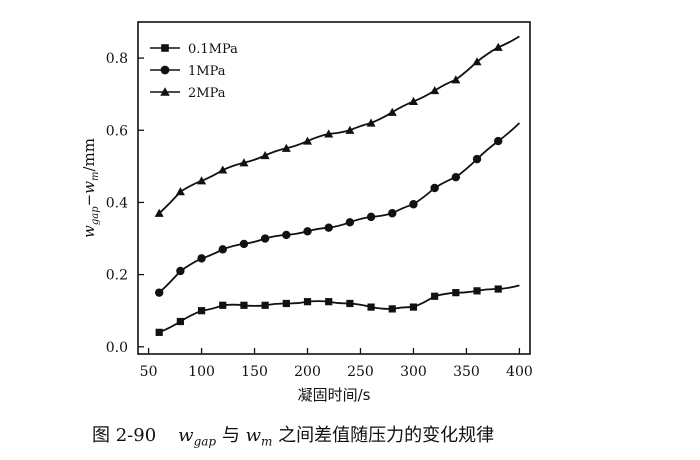  What do you see at coordinates (117, 276) in the screenshot?
I see `y-tick-label: 0.2` at bounding box center [117, 276].